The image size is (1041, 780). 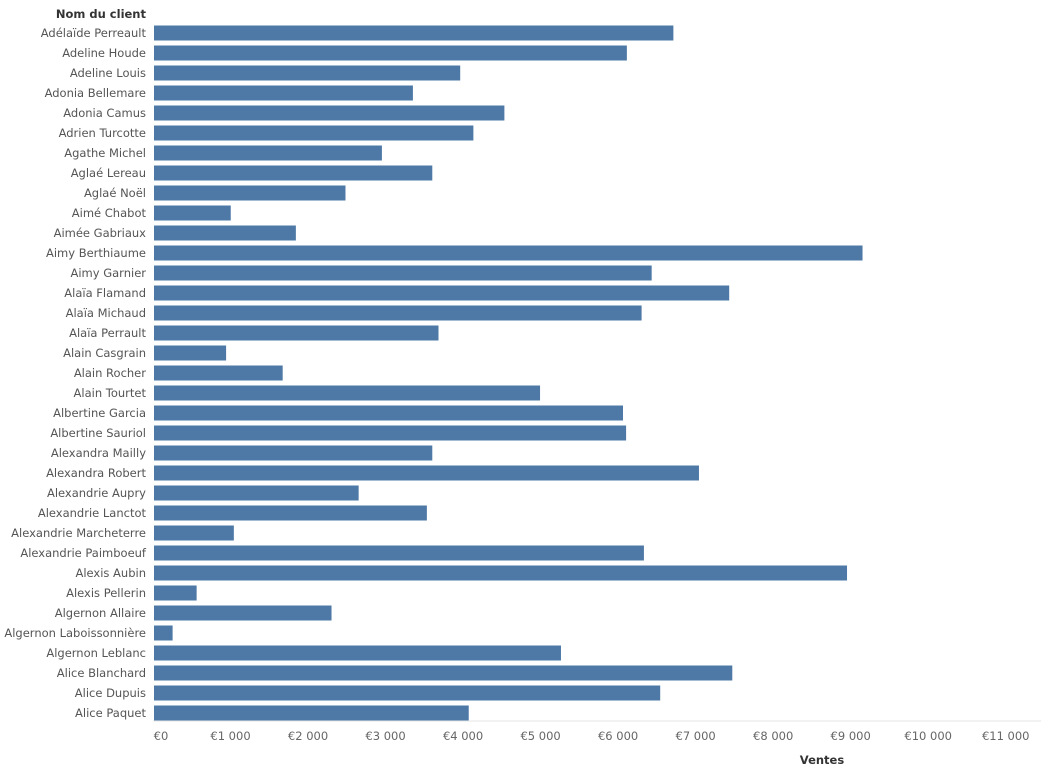 What do you see at coordinates (110, 693) in the screenshot?
I see `category-label: Alice Dupuis` at bounding box center [110, 693].